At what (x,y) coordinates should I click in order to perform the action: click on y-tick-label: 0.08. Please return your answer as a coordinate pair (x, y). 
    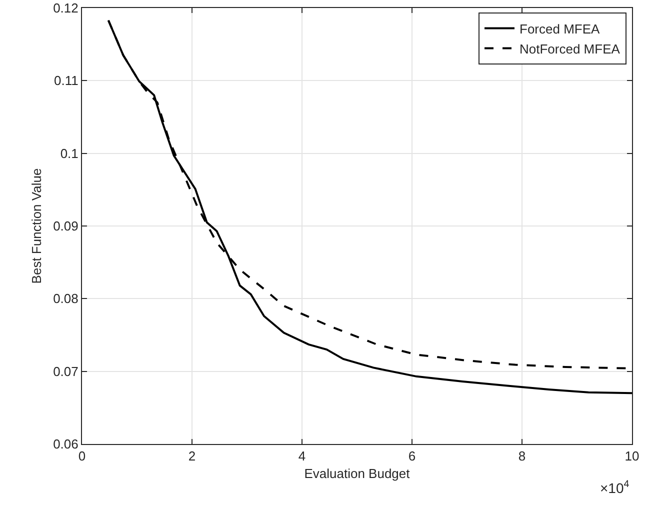
    Looking at the image, I should click on (65, 298).